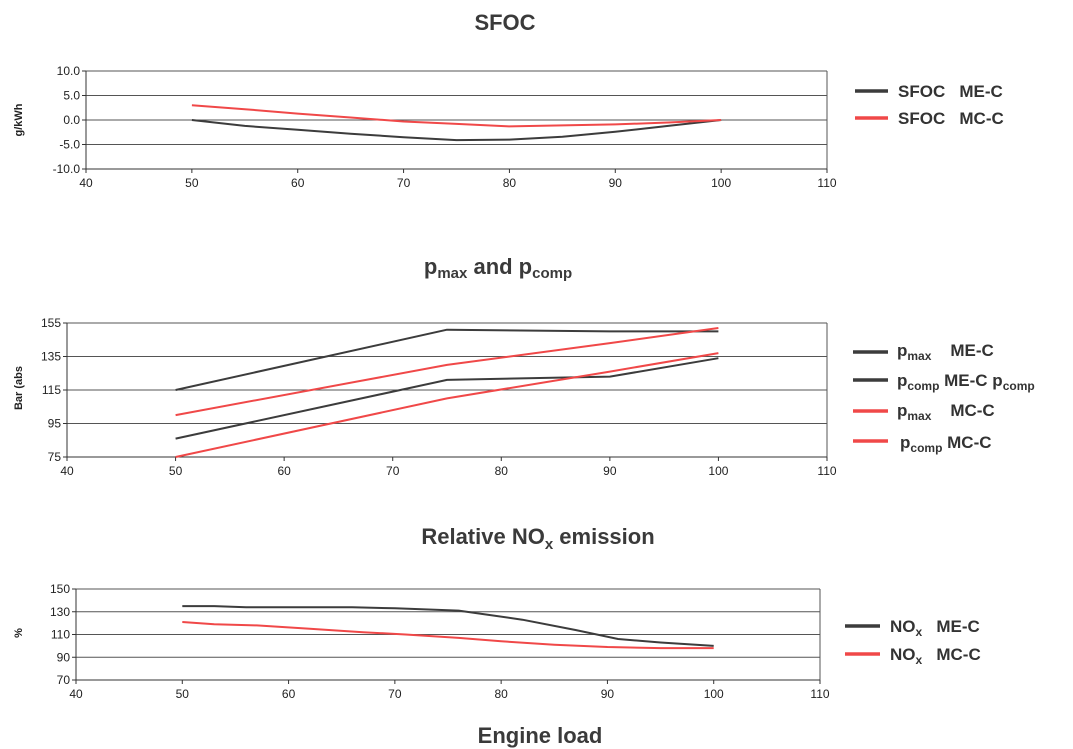 This screenshot has width=1073, height=749. What do you see at coordinates (966, 442) in the screenshot?
I see `legend-pcomp-mc-rest: MC-C` at bounding box center [966, 442].